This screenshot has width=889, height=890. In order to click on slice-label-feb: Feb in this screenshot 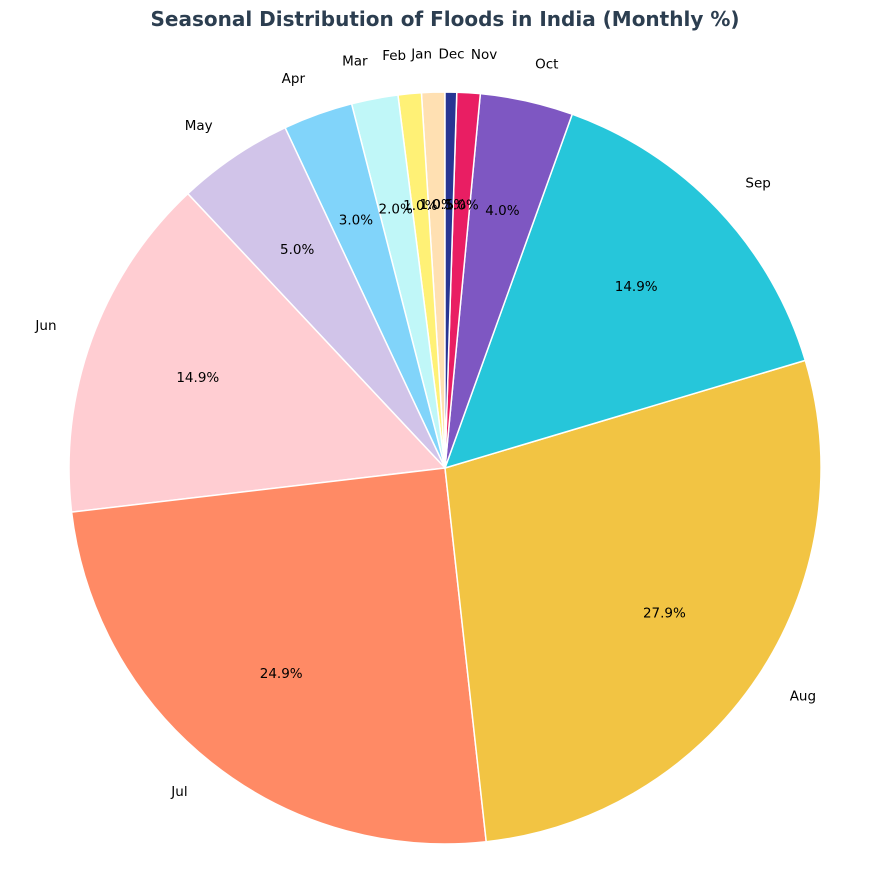, I will do `click(394, 56)`.